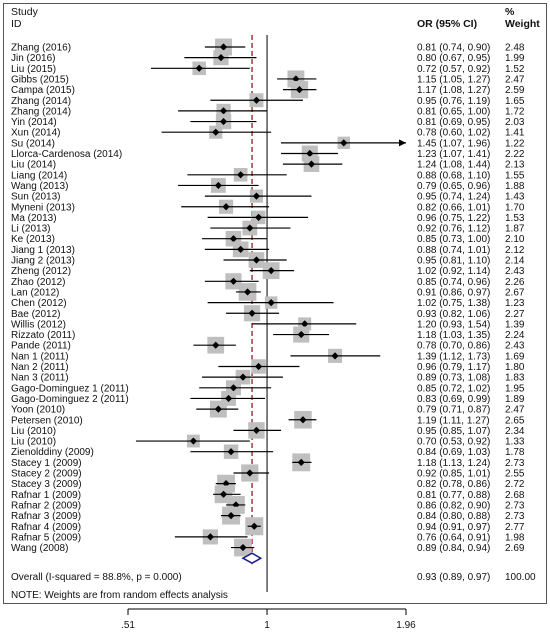 The image size is (550, 633). What do you see at coordinates (39, 175) in the screenshot?
I see `study-id: Liang (2014)` at bounding box center [39, 175].